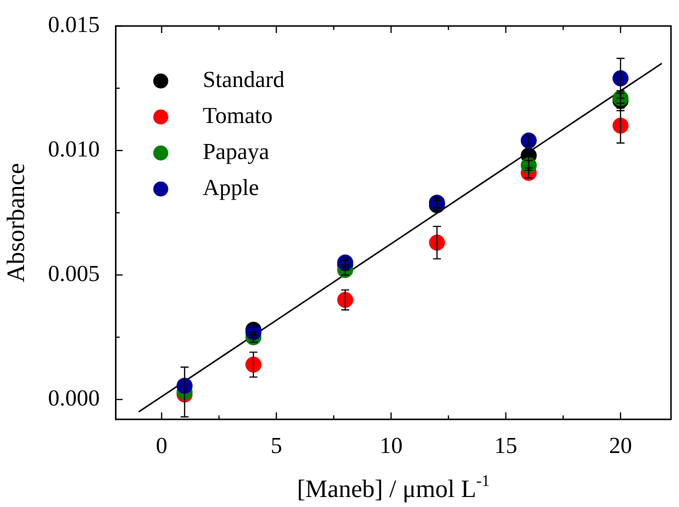 This screenshot has height=507, width=679. I want to click on x-tick-label: 20, so click(620, 445).